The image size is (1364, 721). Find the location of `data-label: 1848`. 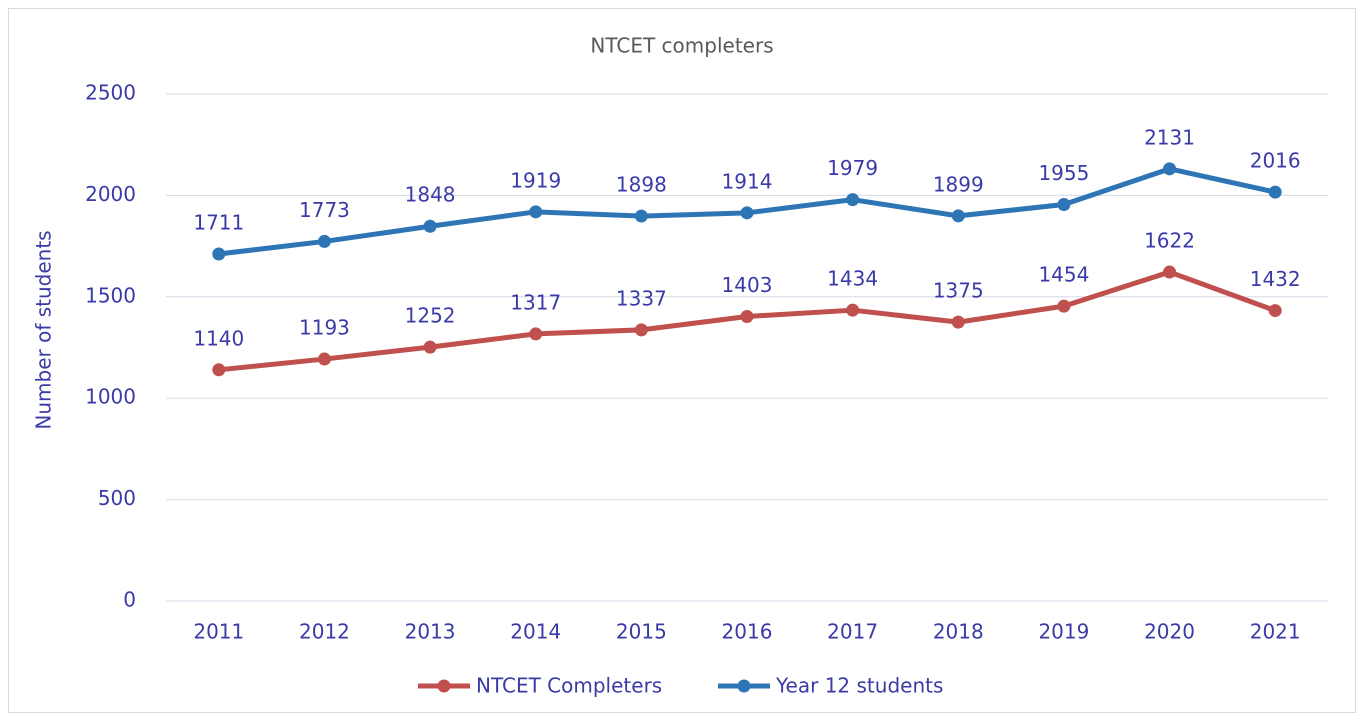

data-label: 1848 is located at coordinates (430, 195).